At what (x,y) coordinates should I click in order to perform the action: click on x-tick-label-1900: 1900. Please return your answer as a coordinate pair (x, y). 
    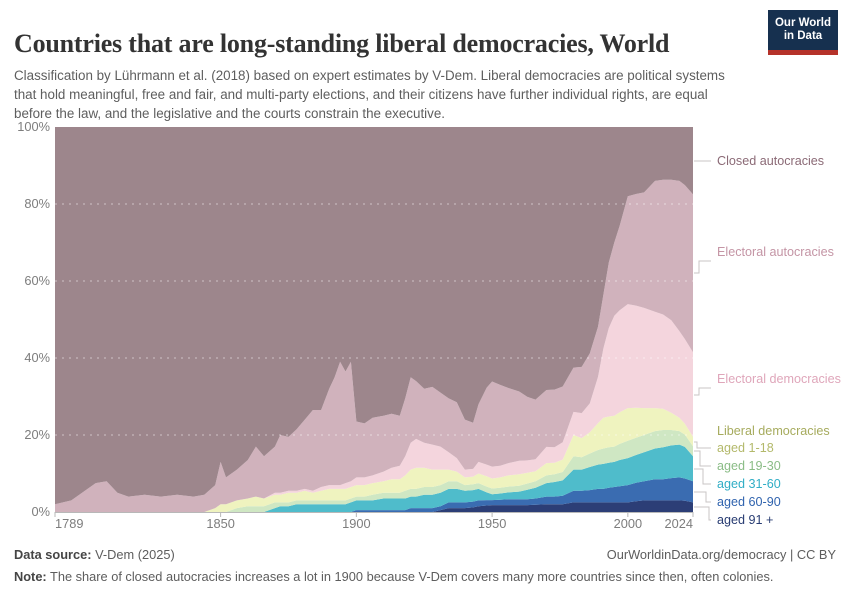
    Looking at the image, I should click on (356, 523).